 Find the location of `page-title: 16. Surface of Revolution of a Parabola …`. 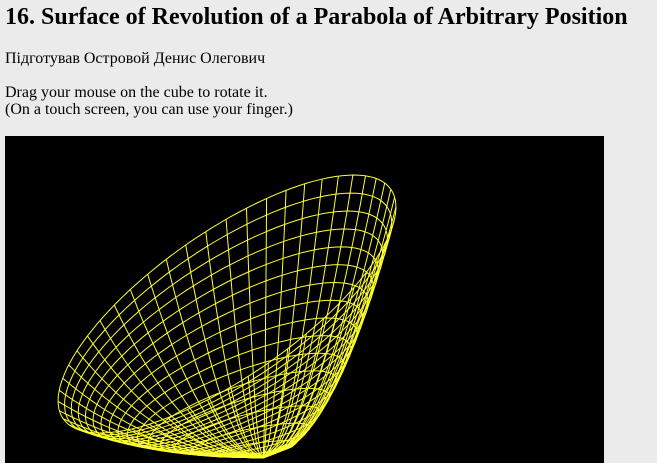

page-title: 16. Surface of Revolution of a Parabola … is located at coordinates (316, 17).